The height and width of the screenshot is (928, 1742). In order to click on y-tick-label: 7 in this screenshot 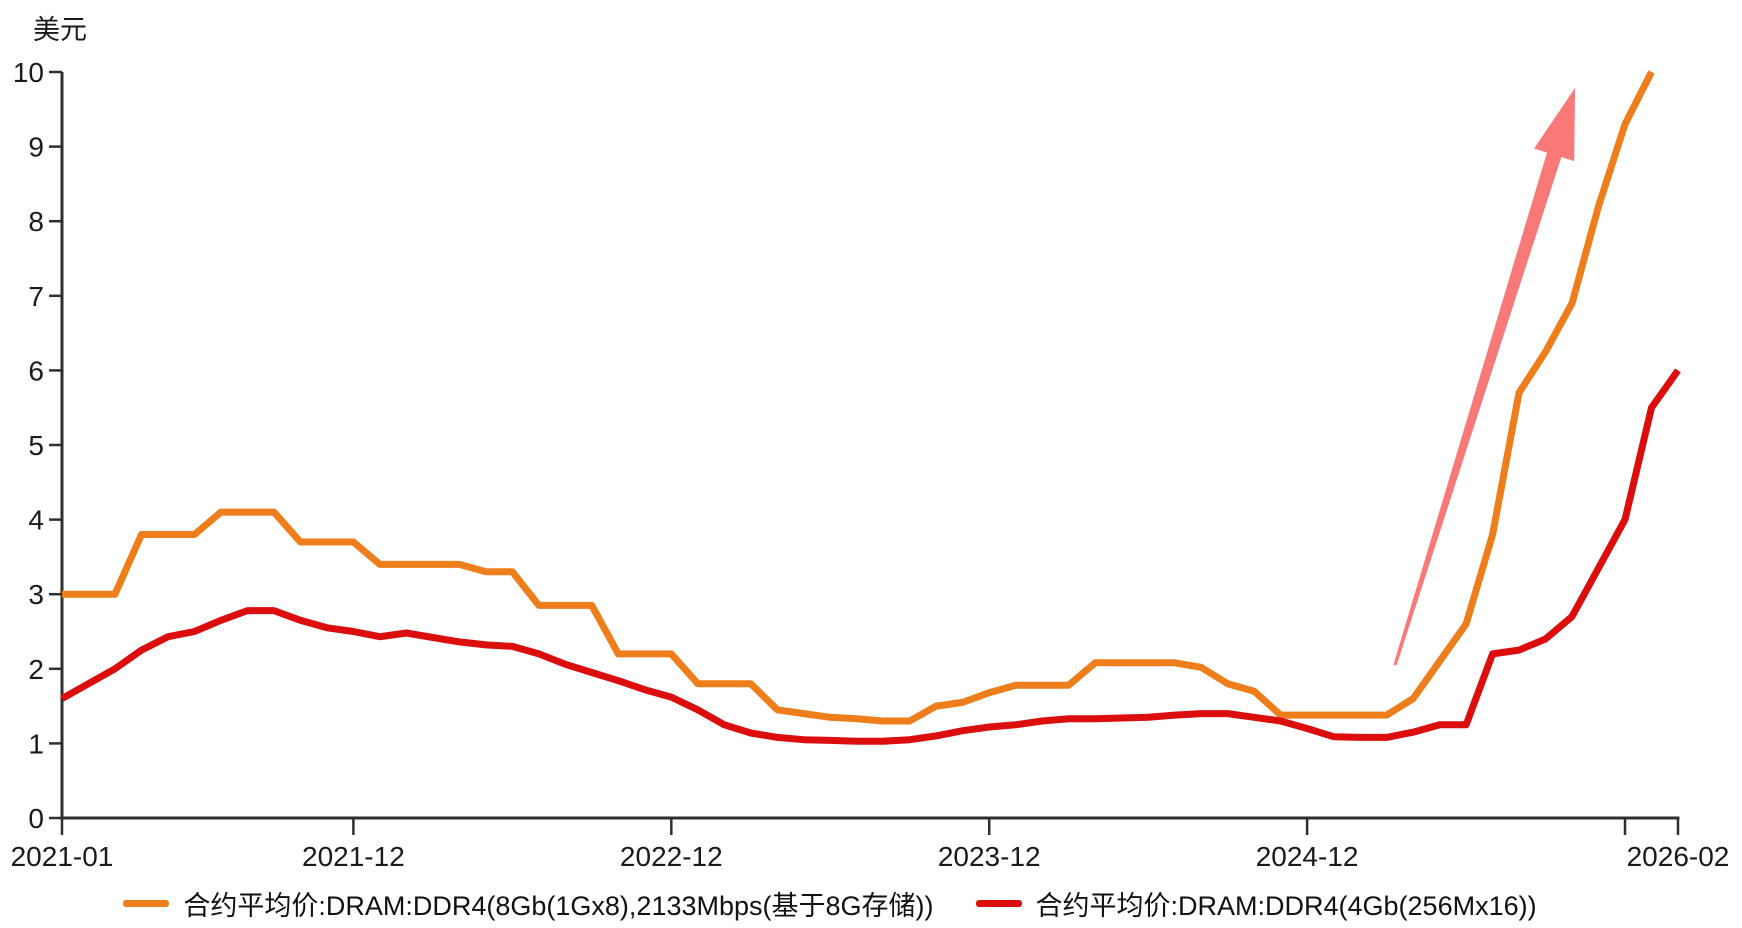, I will do `click(36, 296)`.